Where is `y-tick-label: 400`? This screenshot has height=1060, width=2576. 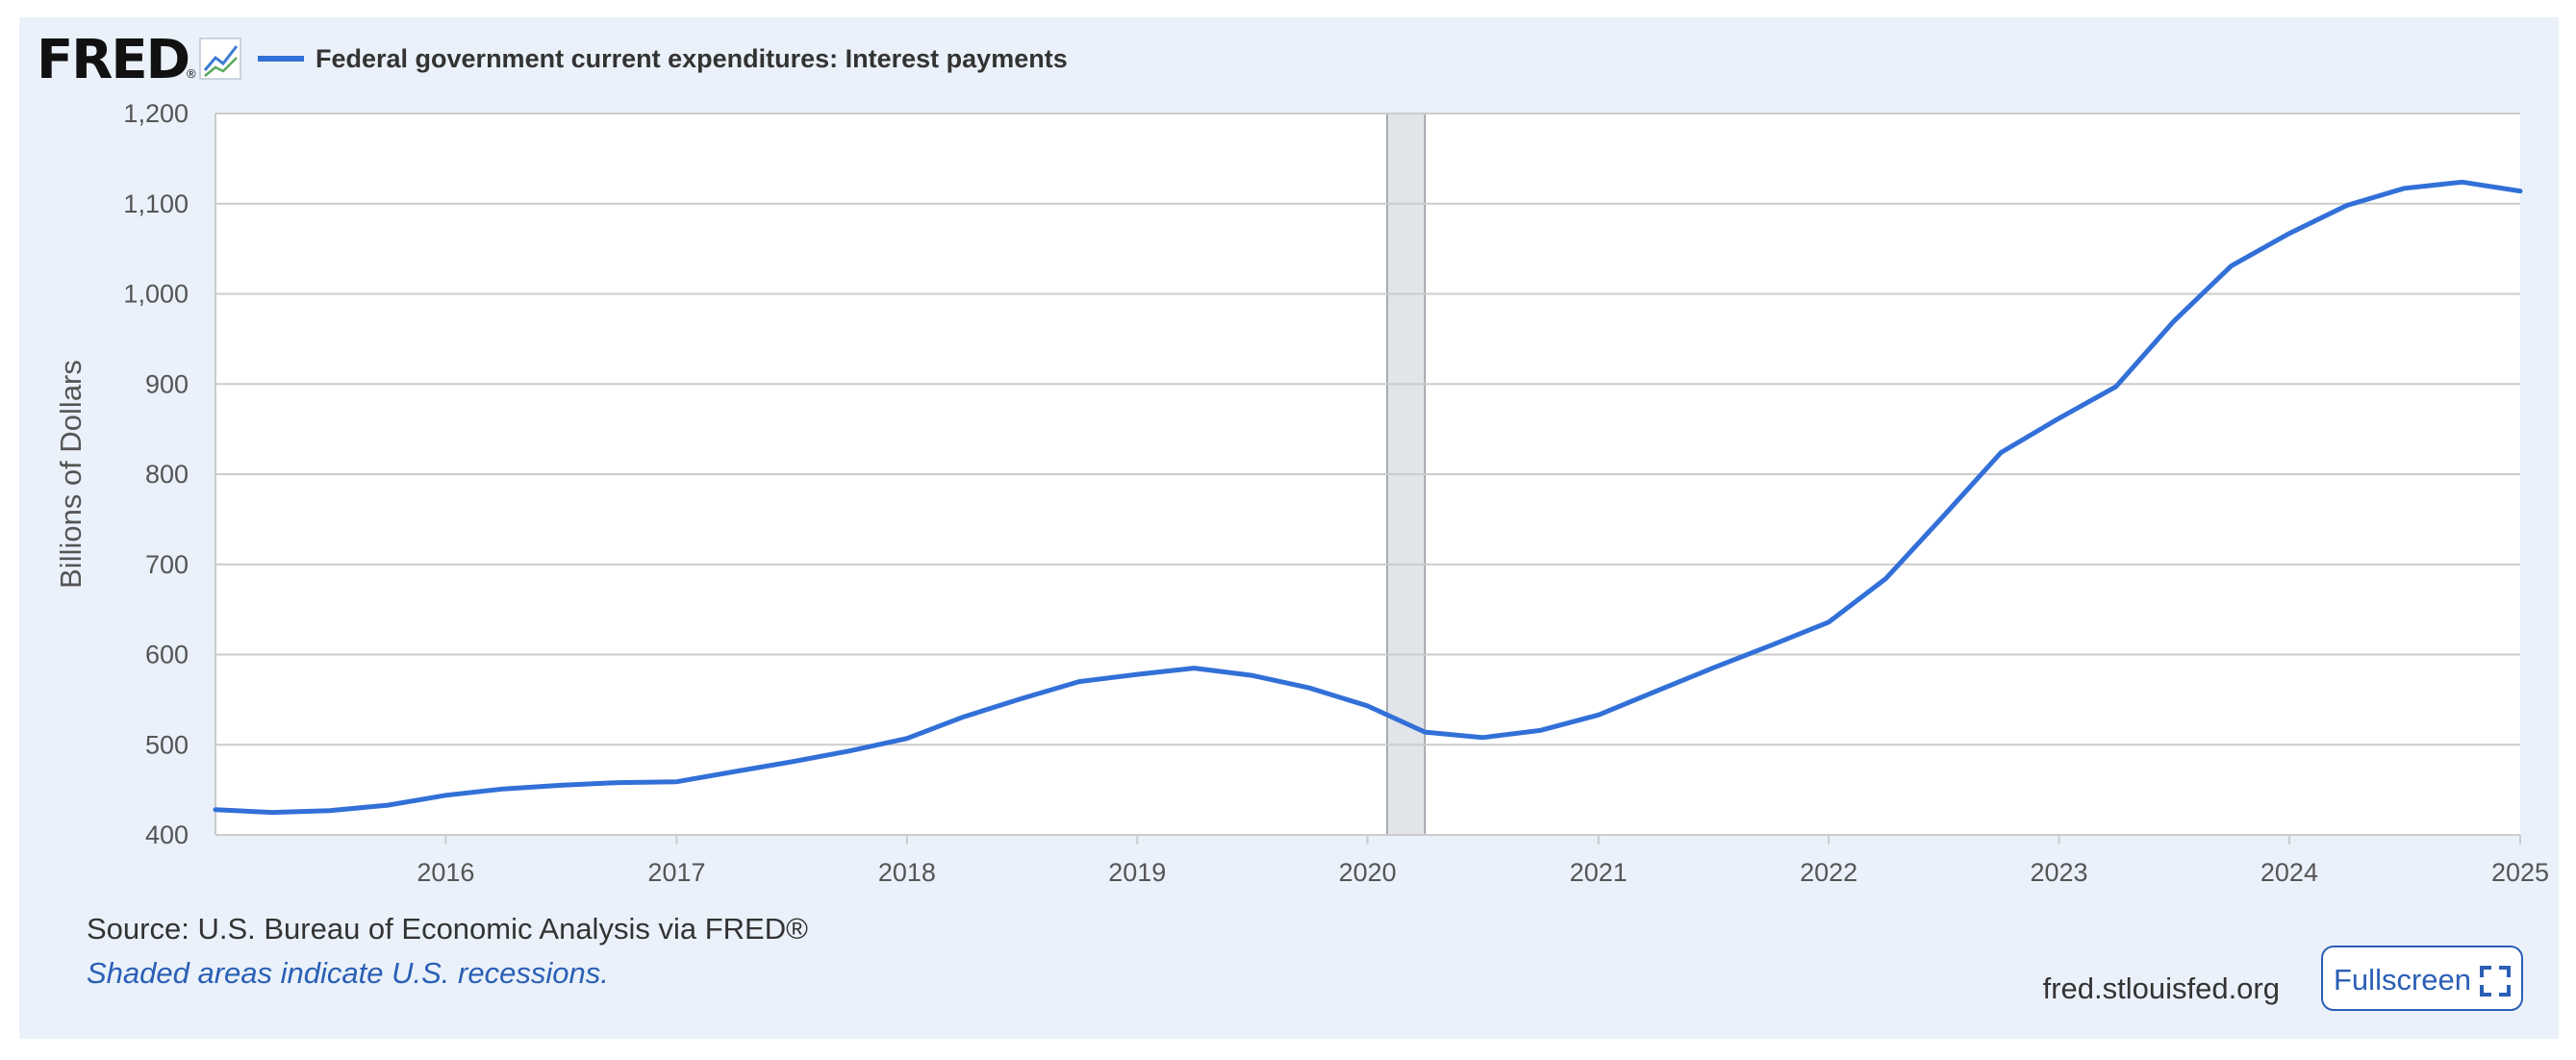
y-tick-label: 400 is located at coordinates (167, 835).